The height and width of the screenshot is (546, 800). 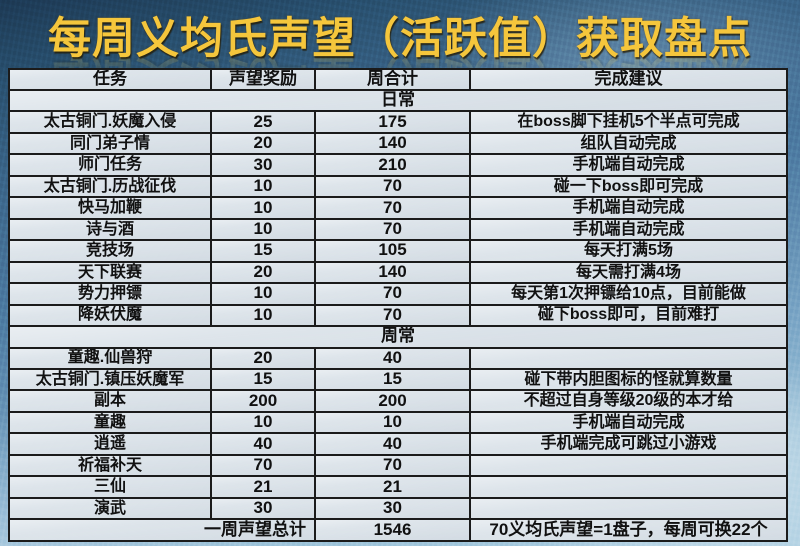 I want to click on tip-cell: 在boss脚下挂机5个半点可完成, so click(x=628, y=122).